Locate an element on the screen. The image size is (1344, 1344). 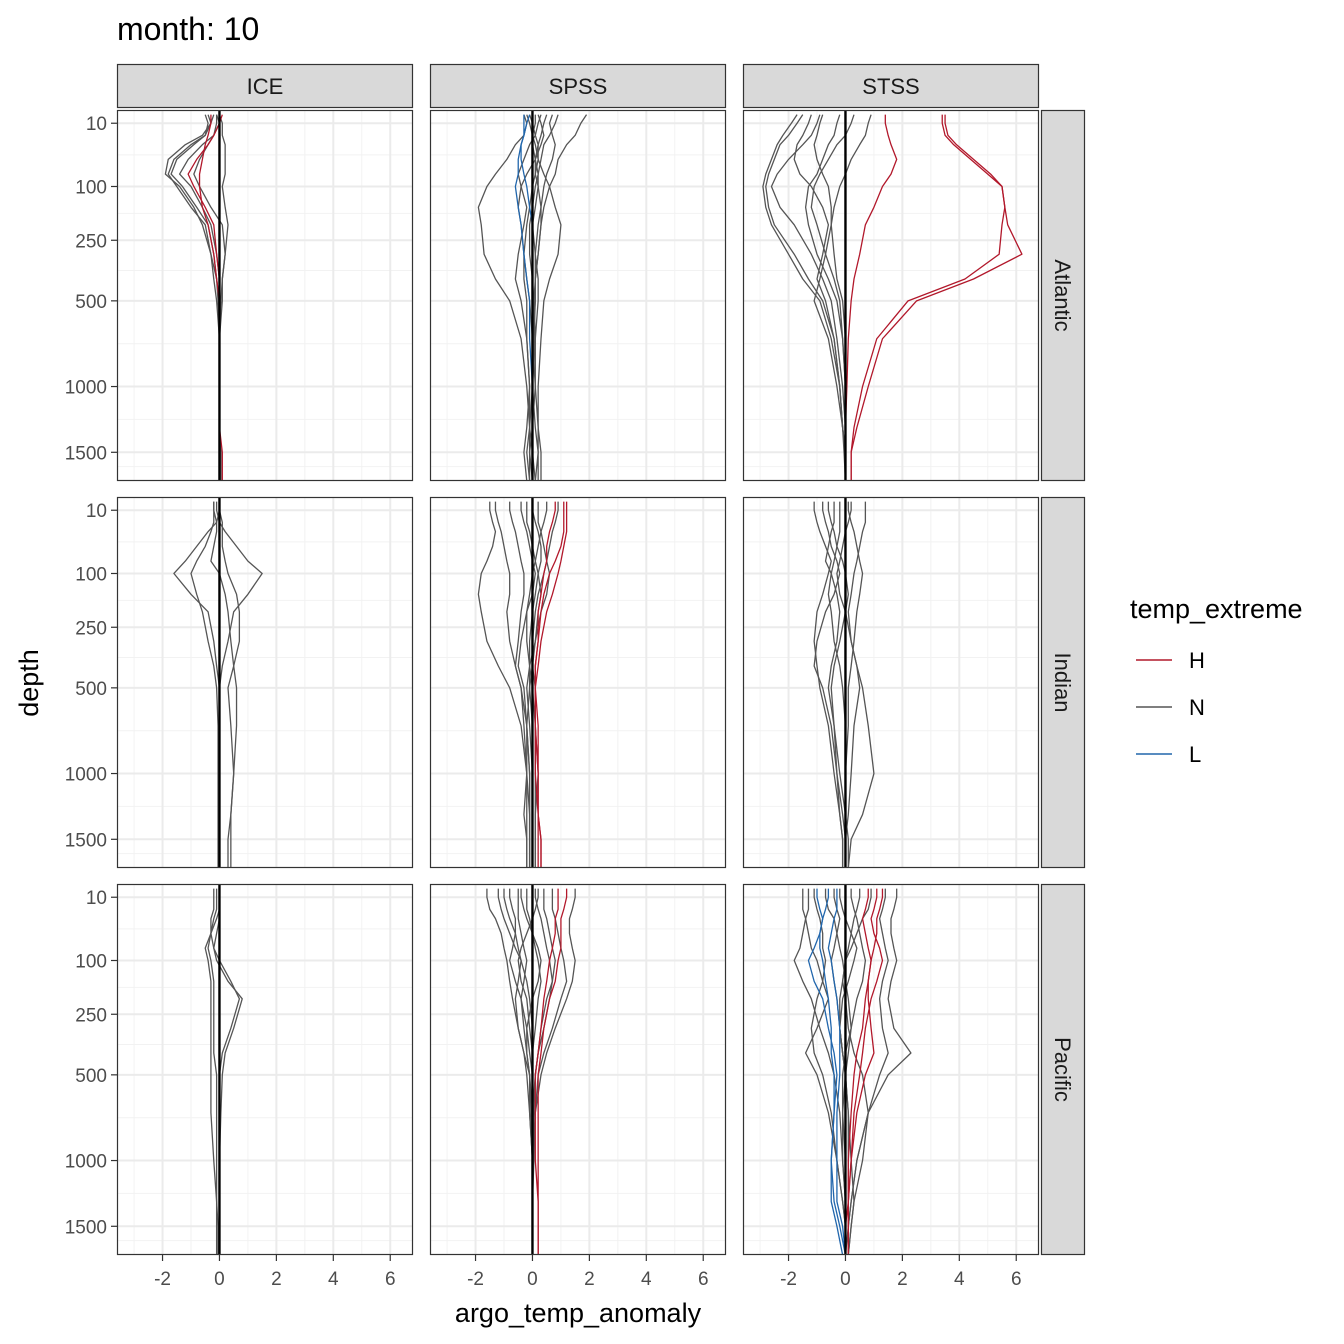
strip-pacific is located at coordinates (1063, 1069).